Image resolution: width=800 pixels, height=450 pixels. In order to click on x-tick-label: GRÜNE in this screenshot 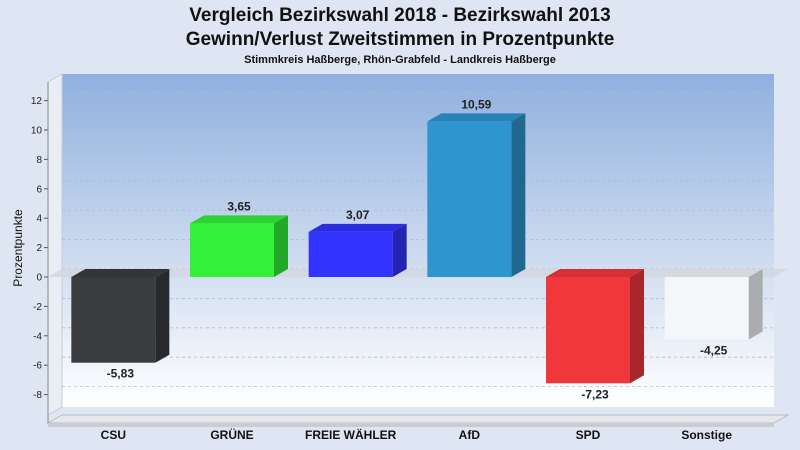, I will do `click(231, 434)`.